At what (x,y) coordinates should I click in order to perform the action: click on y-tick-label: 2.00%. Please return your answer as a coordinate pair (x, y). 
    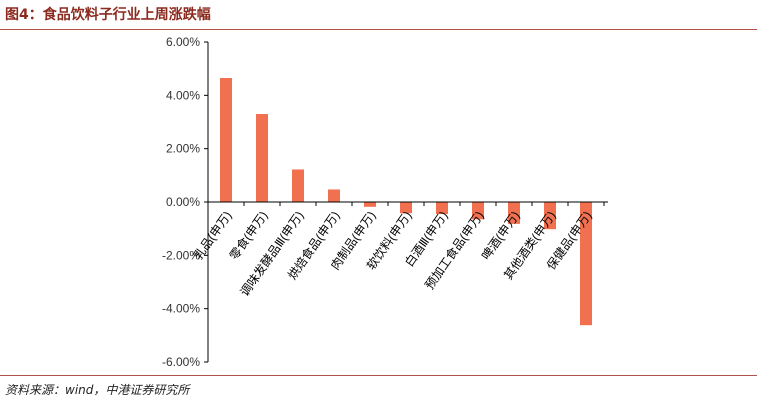
    Looking at the image, I should click on (183, 149).